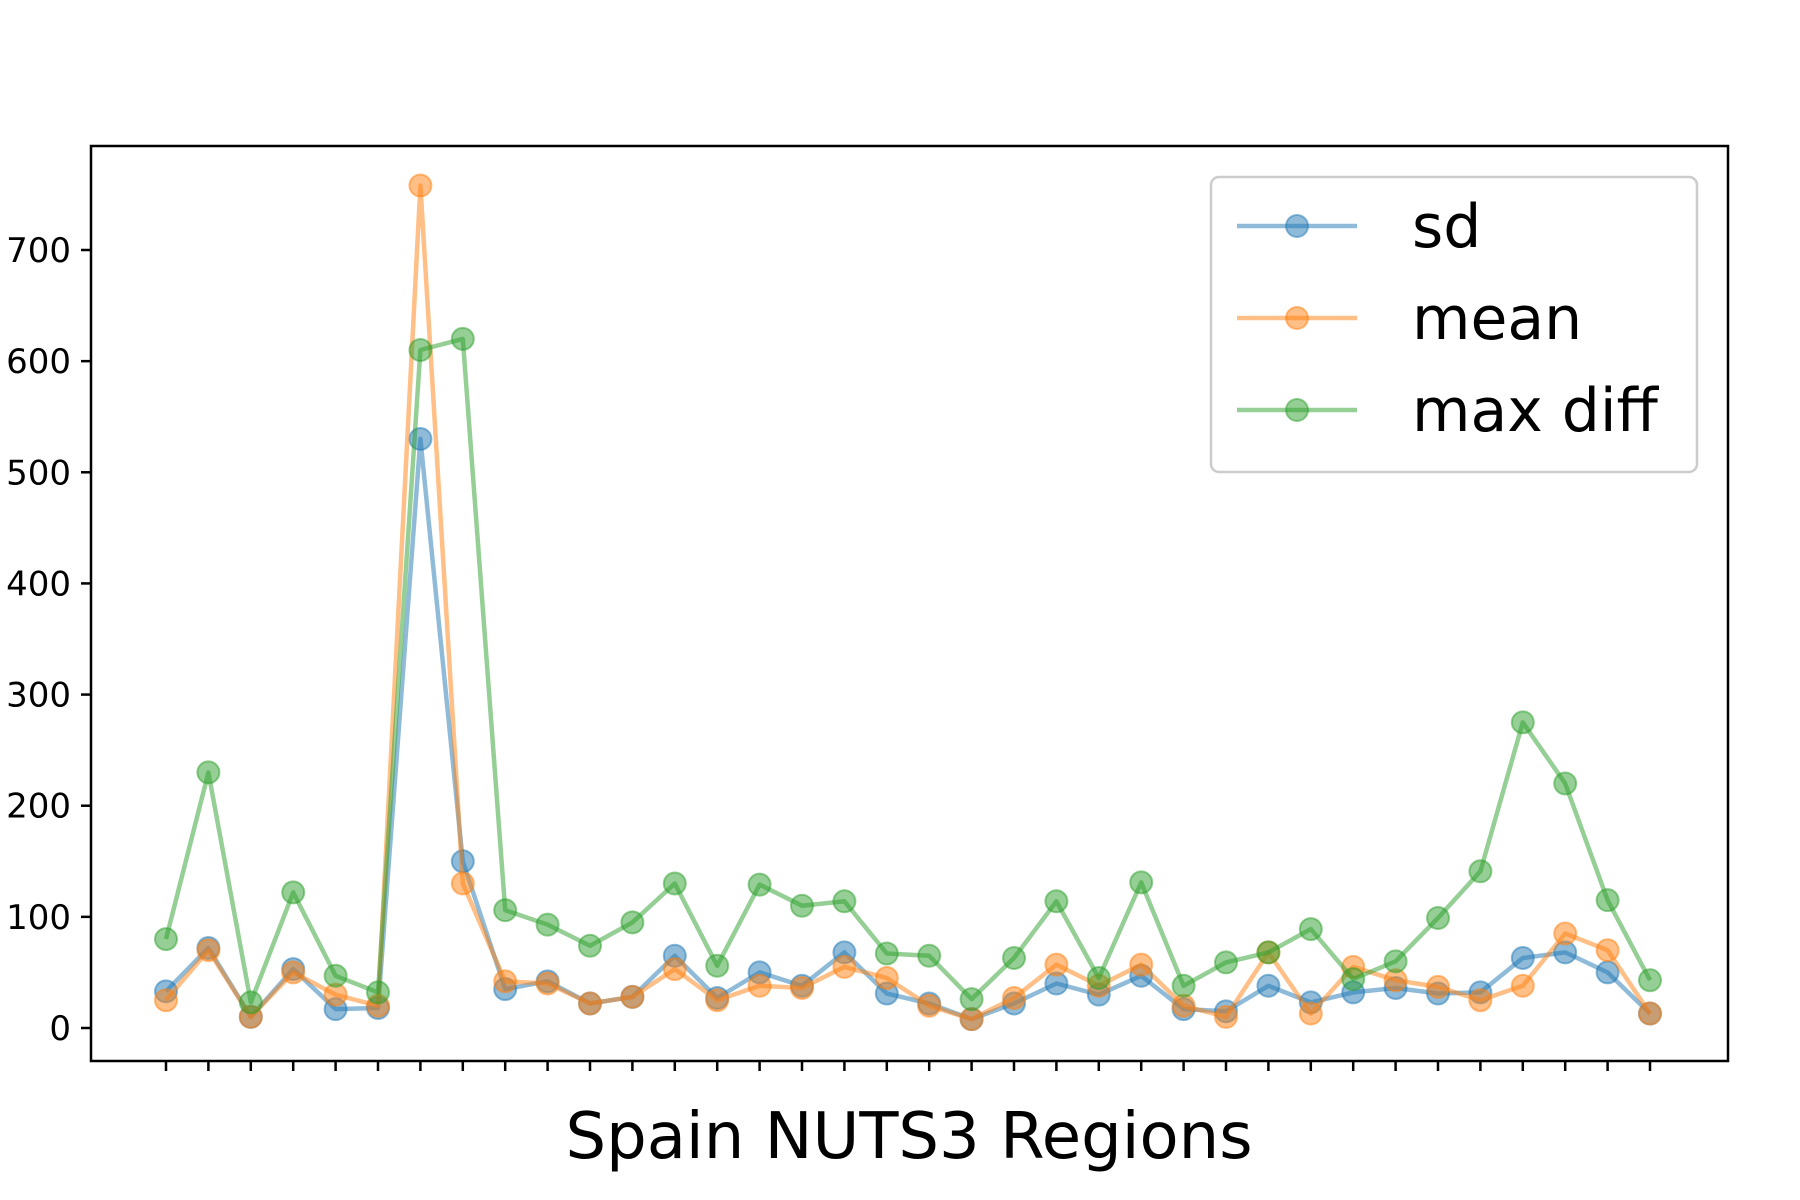 The width and height of the screenshot is (1800, 1200). Describe the element at coordinates (908, 1066) in the screenshot. I see `x-axis` at that location.